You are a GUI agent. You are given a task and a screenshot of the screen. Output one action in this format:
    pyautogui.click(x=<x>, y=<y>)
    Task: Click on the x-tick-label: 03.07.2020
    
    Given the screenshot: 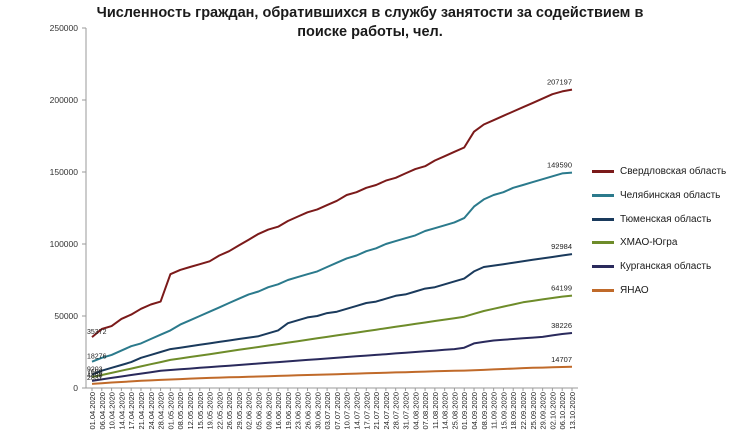 What is the action you would take?
    pyautogui.click(x=327, y=411)
    